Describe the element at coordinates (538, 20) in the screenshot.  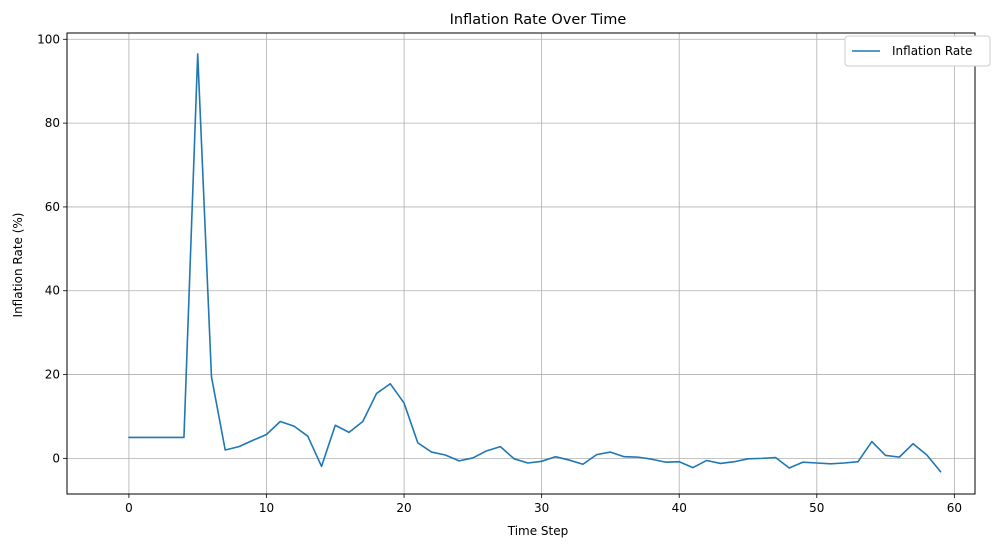
I see `chart-title: Inflation Rate Over Time` at that location.